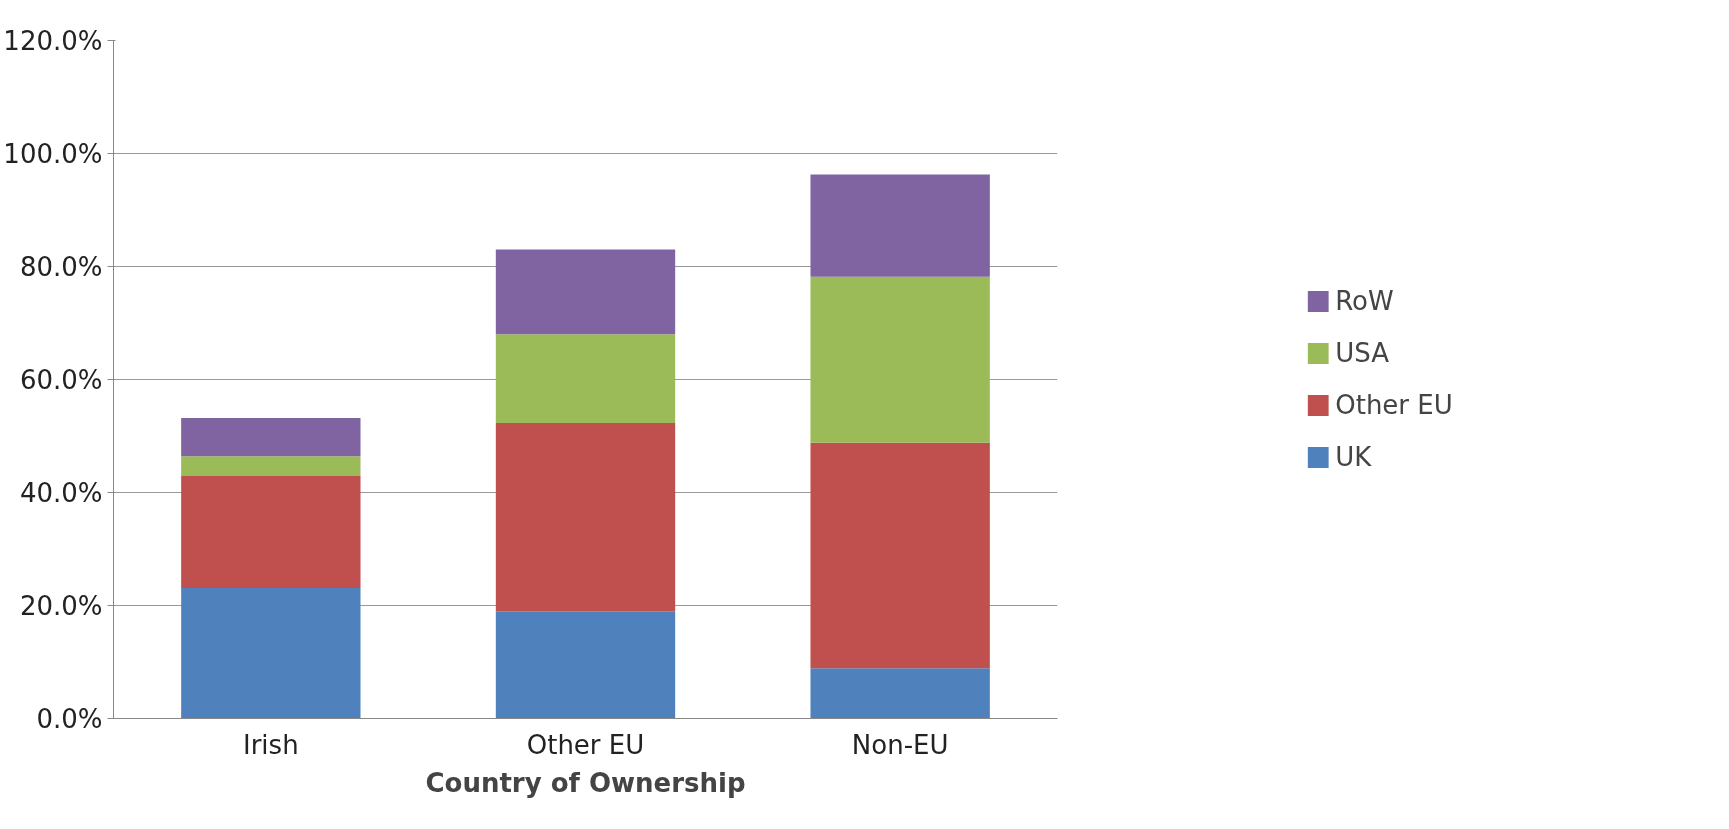 The width and height of the screenshot is (1729, 829). Describe the element at coordinates (61, 266) in the screenshot. I see `y-tick-label: 80.0%` at that location.